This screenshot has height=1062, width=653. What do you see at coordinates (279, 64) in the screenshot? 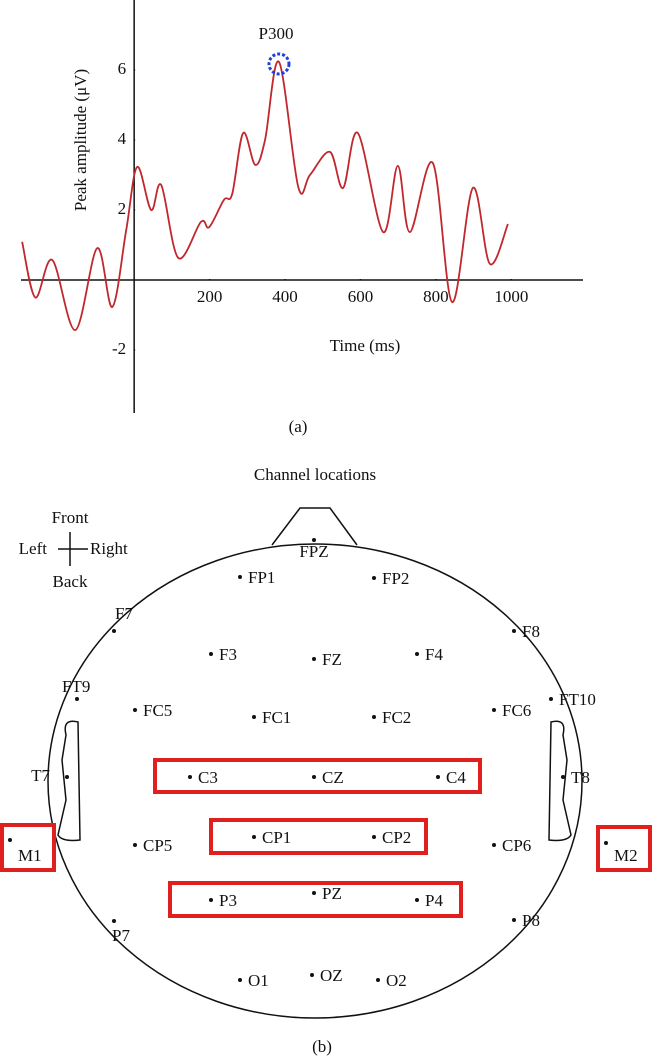
I see `peak-marker` at bounding box center [279, 64].